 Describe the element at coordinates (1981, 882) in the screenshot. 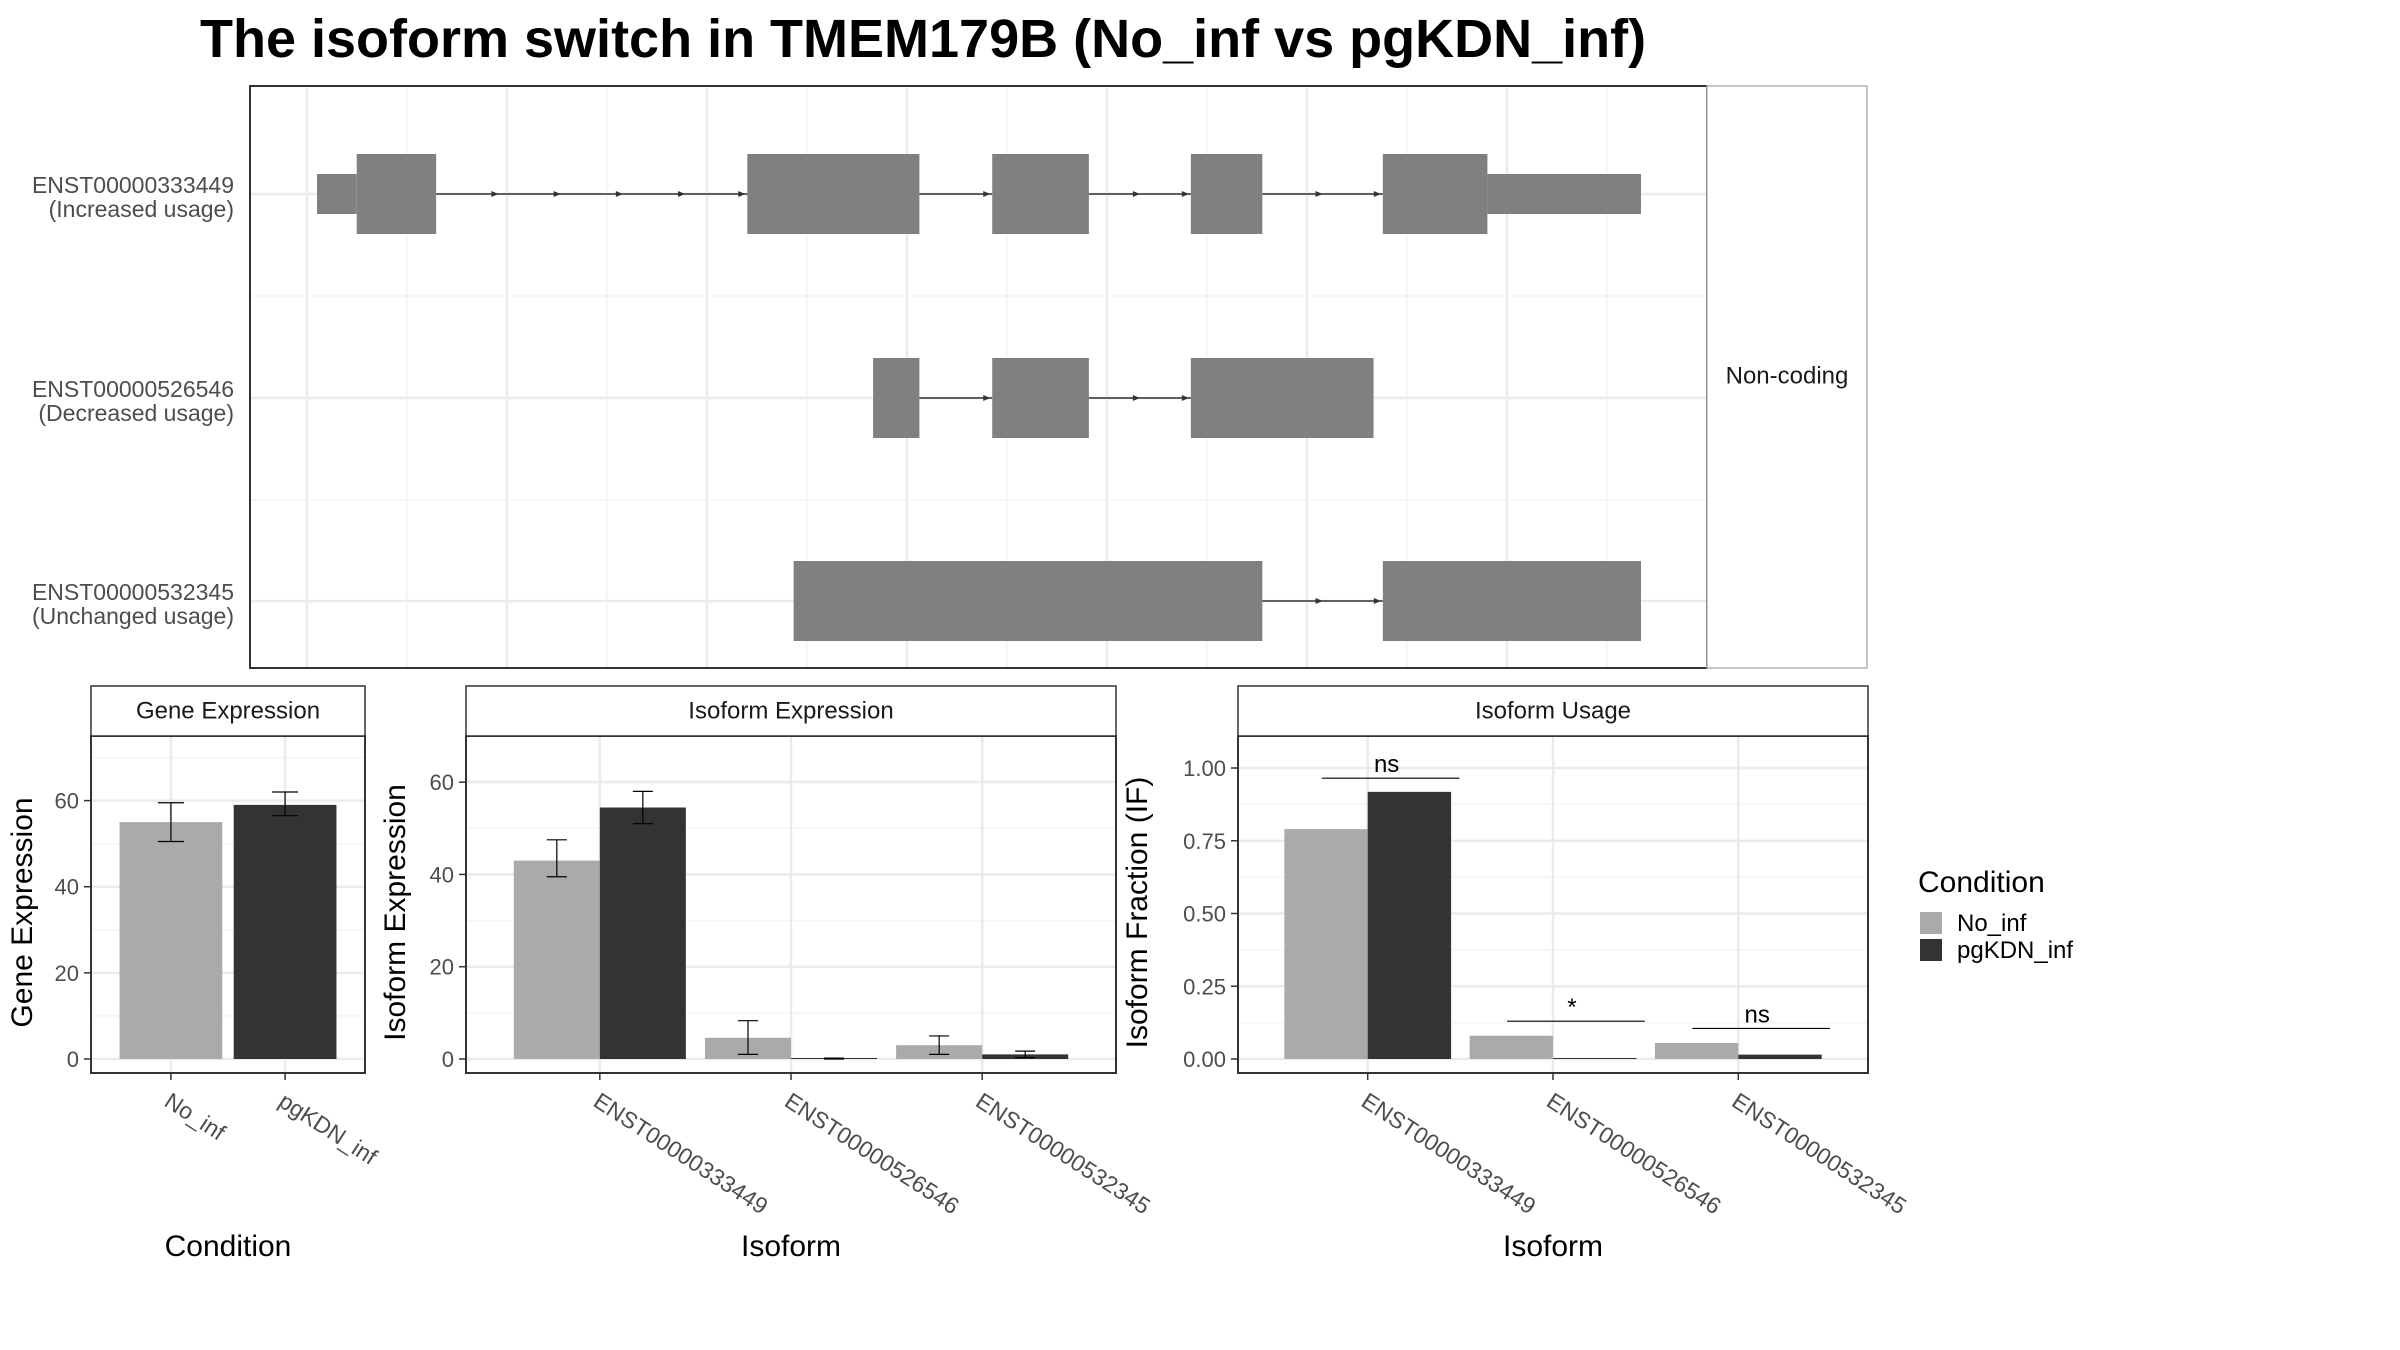

I see `legend-title: Condition` at that location.